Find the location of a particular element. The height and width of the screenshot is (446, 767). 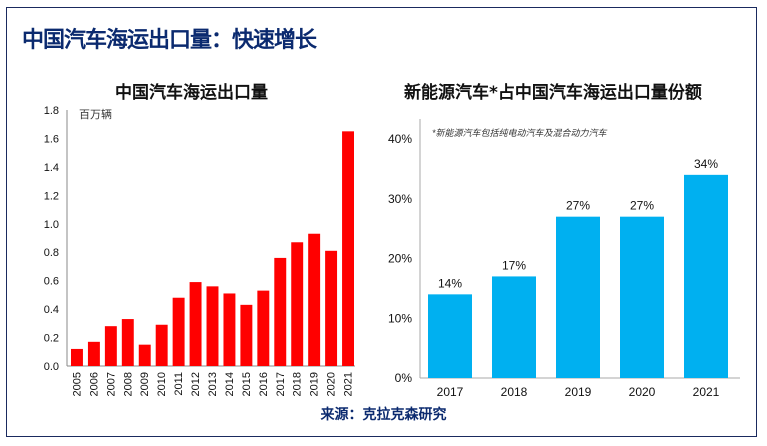

bar-2012 is located at coordinates (195, 324).